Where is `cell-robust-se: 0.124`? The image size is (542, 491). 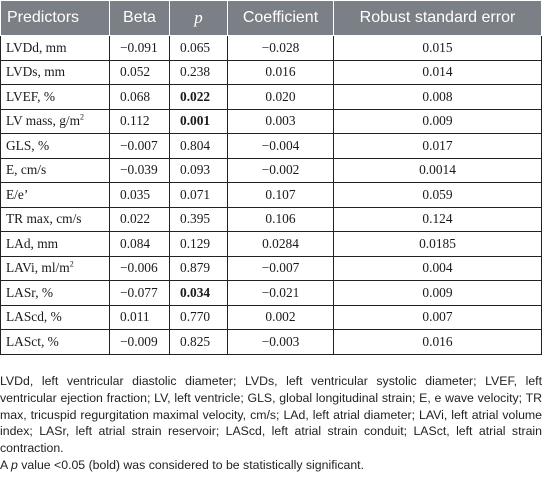
cell-robust-se: 0.124 is located at coordinates (437, 219).